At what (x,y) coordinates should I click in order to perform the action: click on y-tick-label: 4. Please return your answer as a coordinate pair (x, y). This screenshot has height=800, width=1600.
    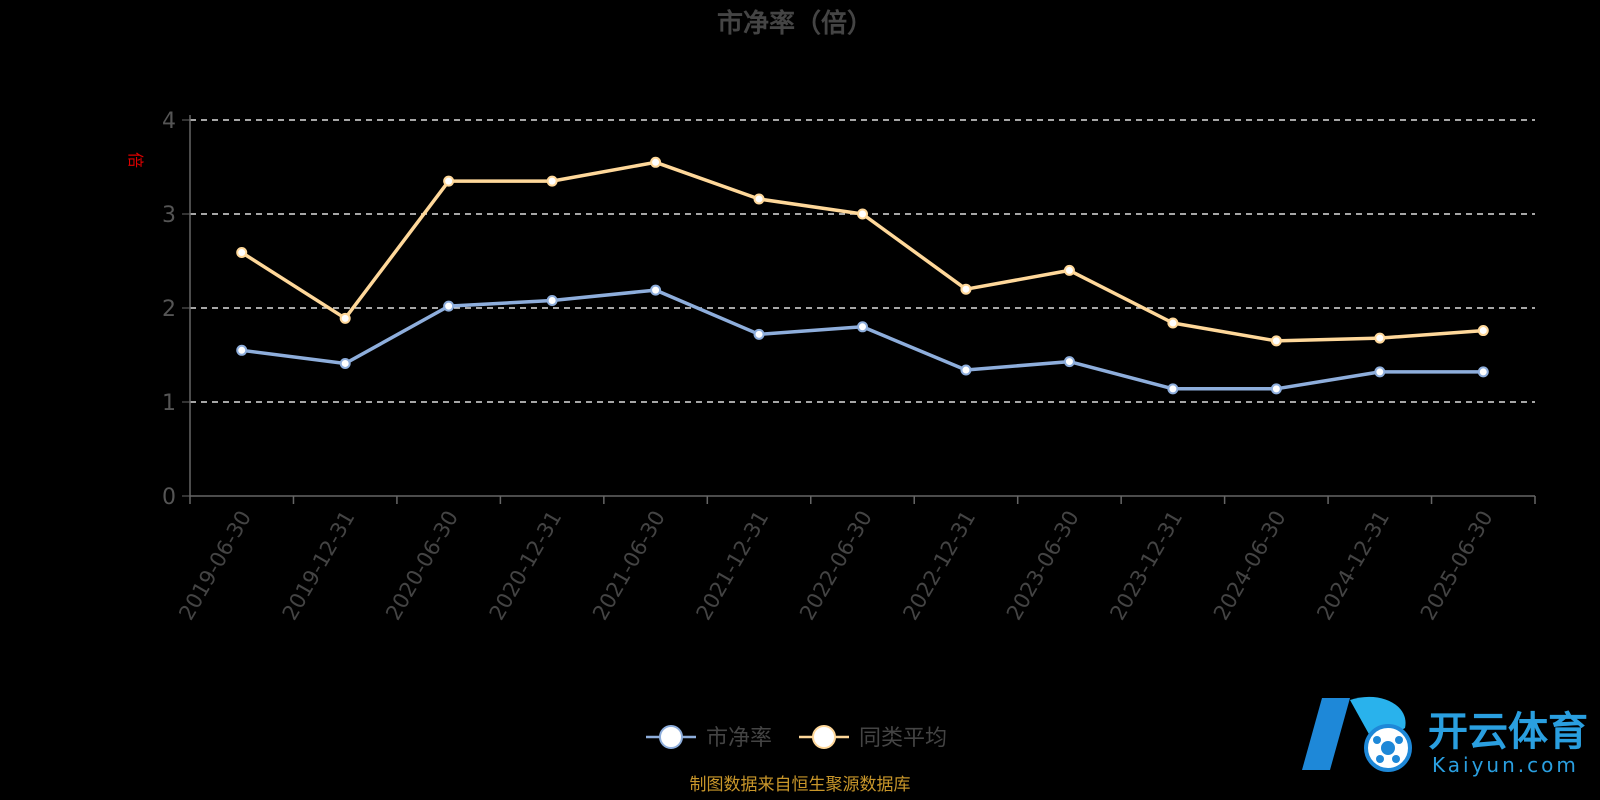
    Looking at the image, I should click on (169, 121).